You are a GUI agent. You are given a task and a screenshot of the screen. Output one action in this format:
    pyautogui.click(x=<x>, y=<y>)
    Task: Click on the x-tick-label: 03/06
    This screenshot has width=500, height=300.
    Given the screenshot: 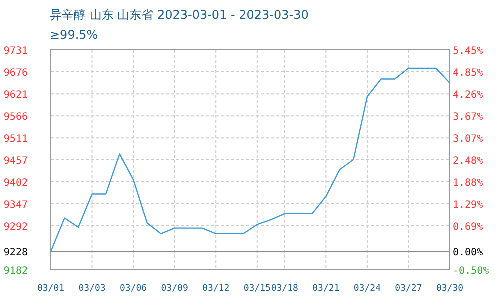 What is the action you would take?
    pyautogui.click(x=134, y=289)
    